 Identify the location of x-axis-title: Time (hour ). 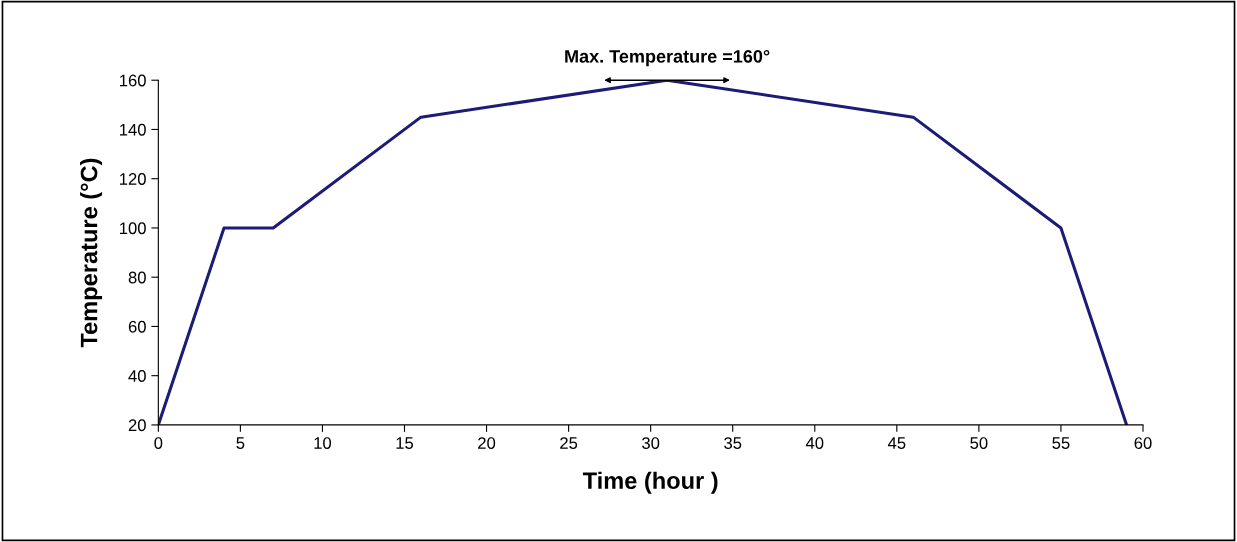
(650, 482).